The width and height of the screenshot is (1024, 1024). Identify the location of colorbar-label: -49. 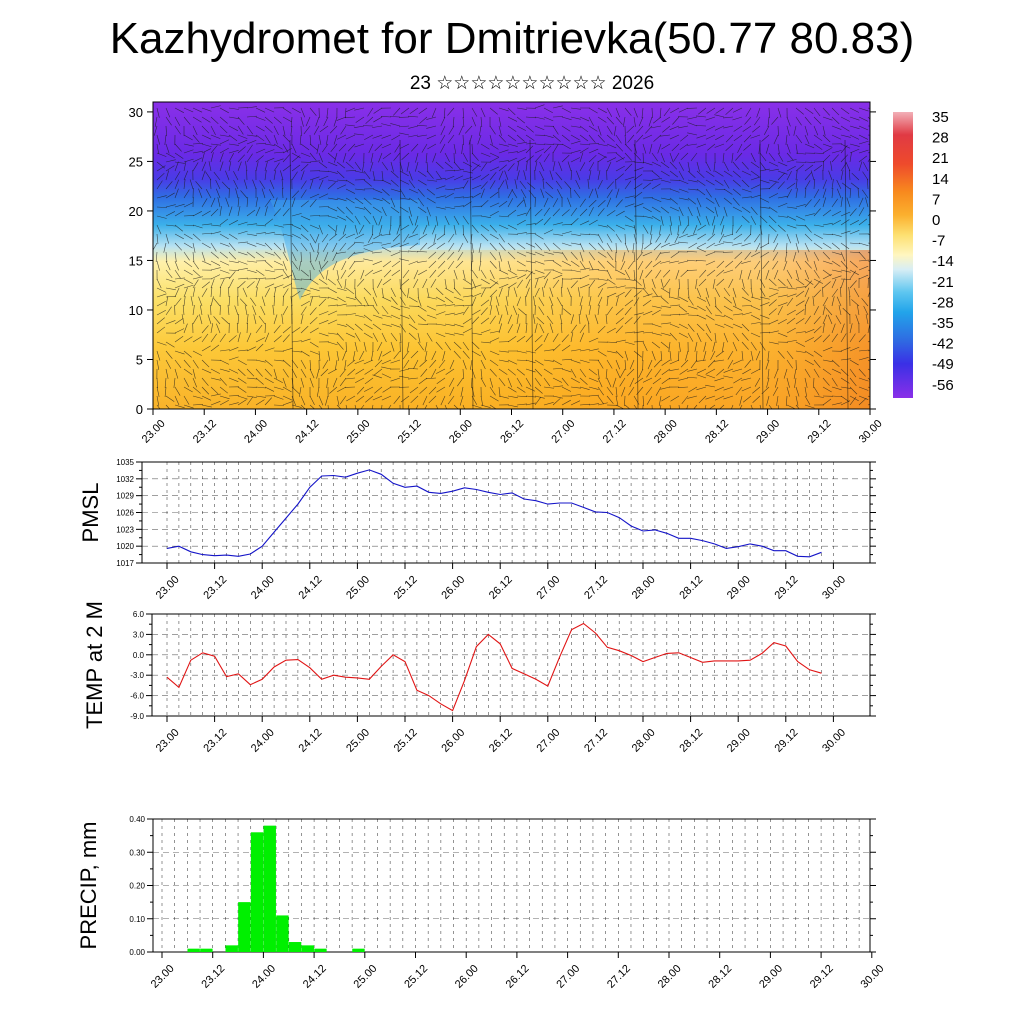
(943, 364).